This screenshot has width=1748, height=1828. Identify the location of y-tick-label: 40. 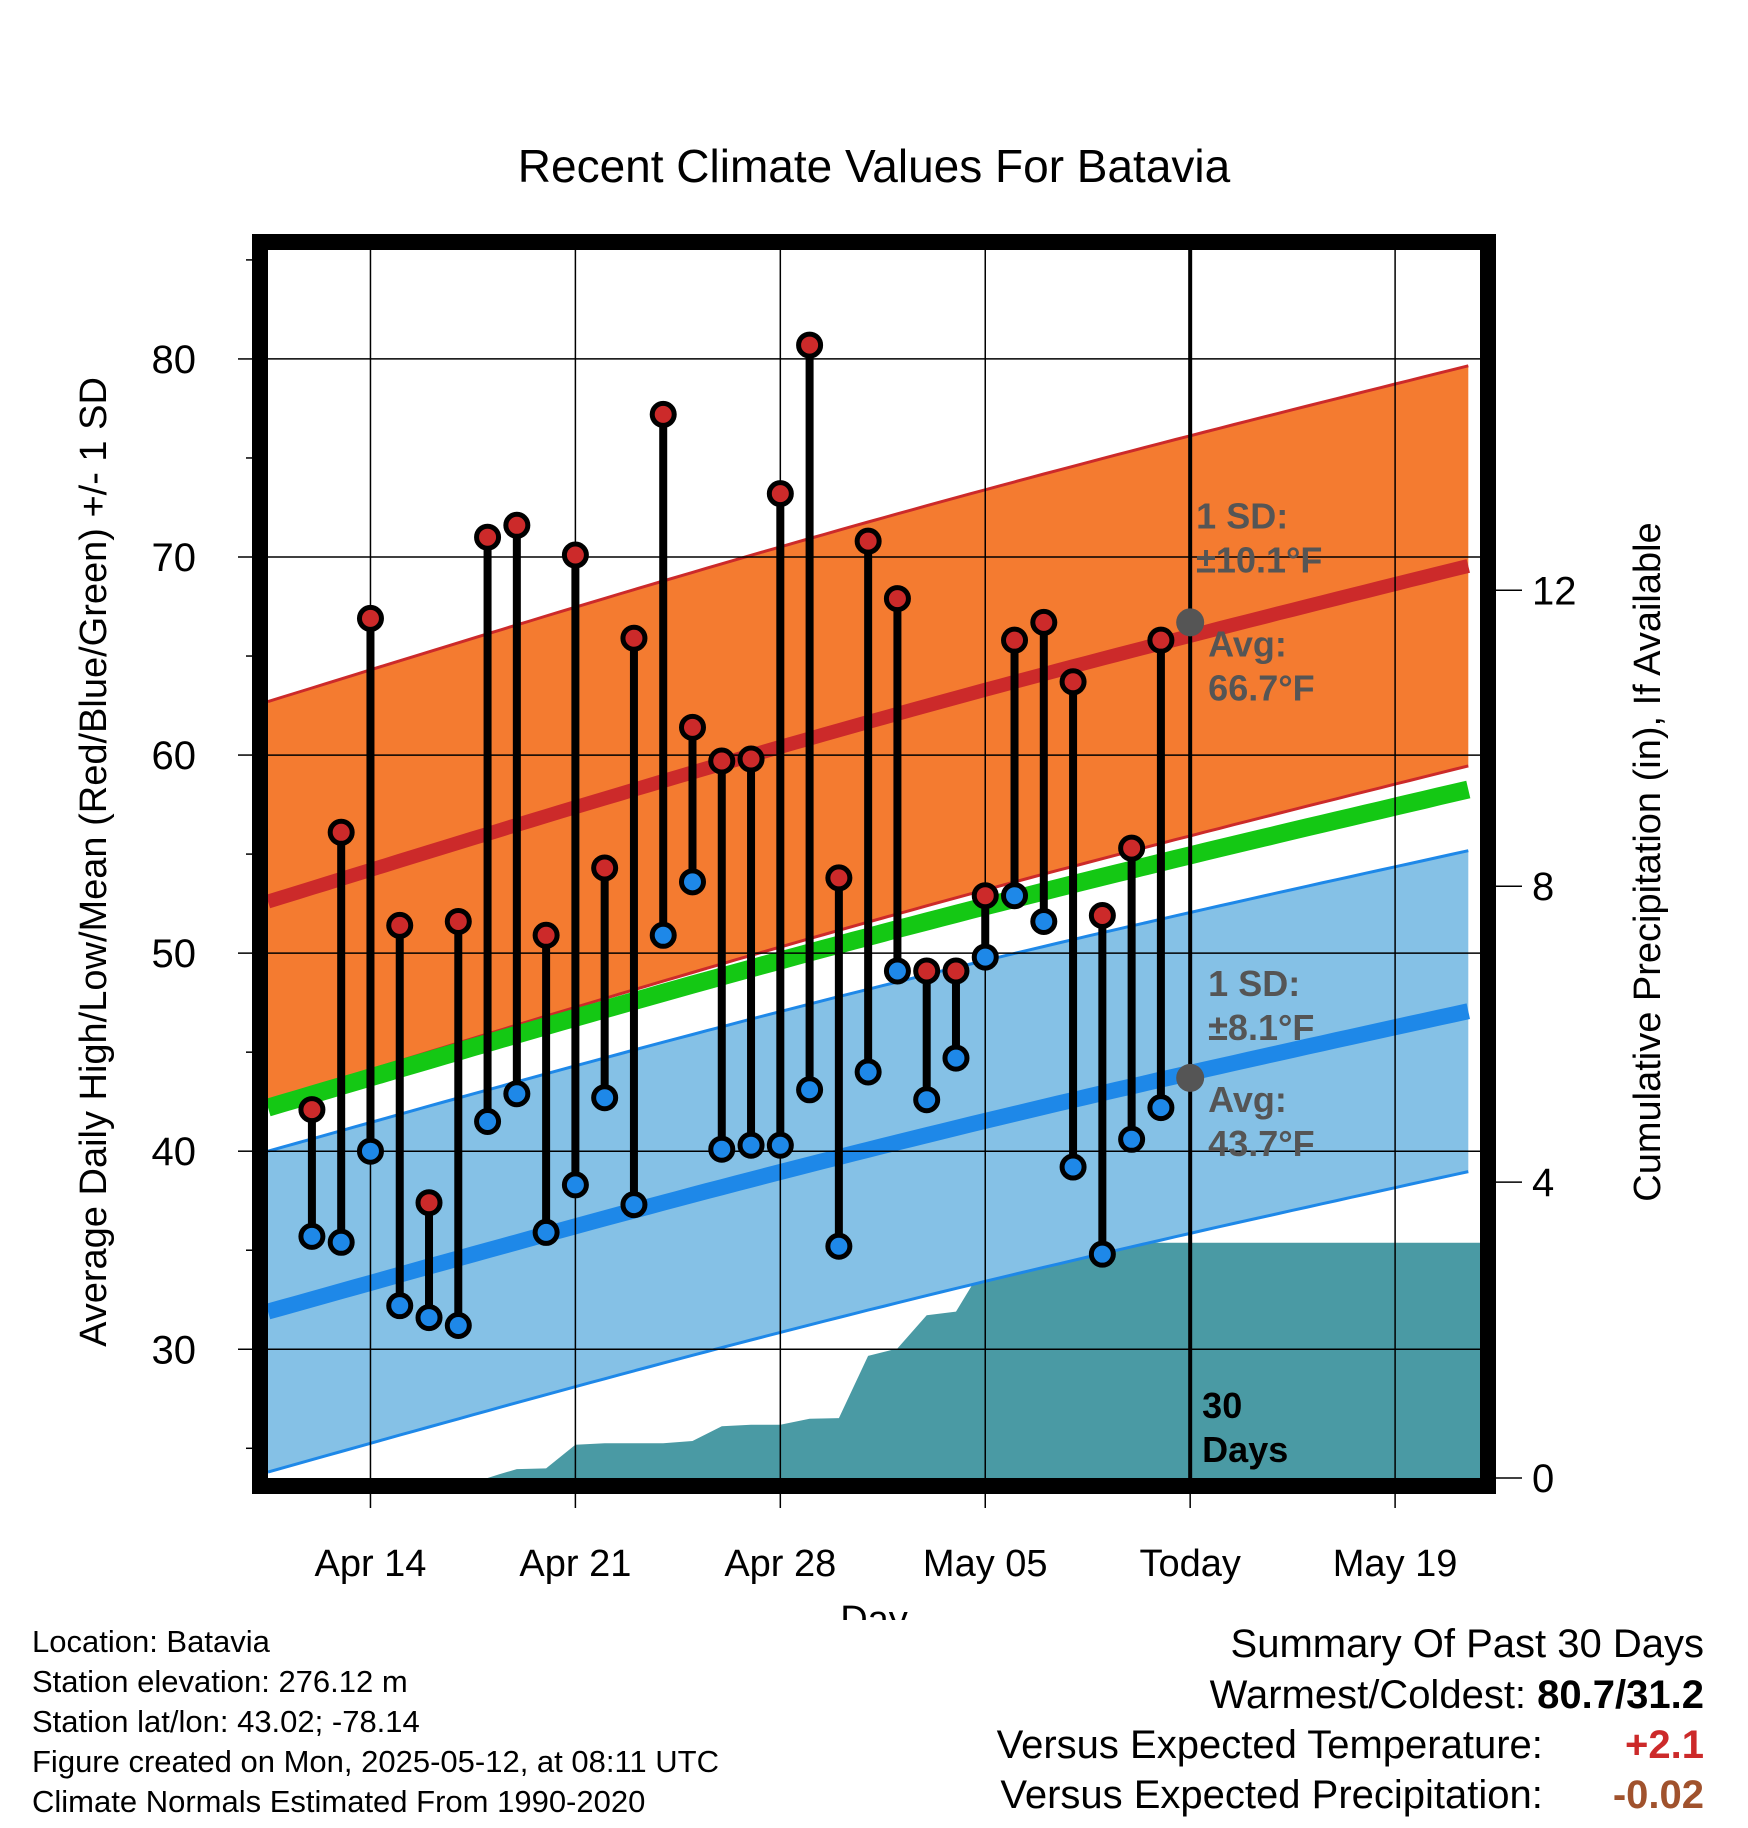
(174, 1152).